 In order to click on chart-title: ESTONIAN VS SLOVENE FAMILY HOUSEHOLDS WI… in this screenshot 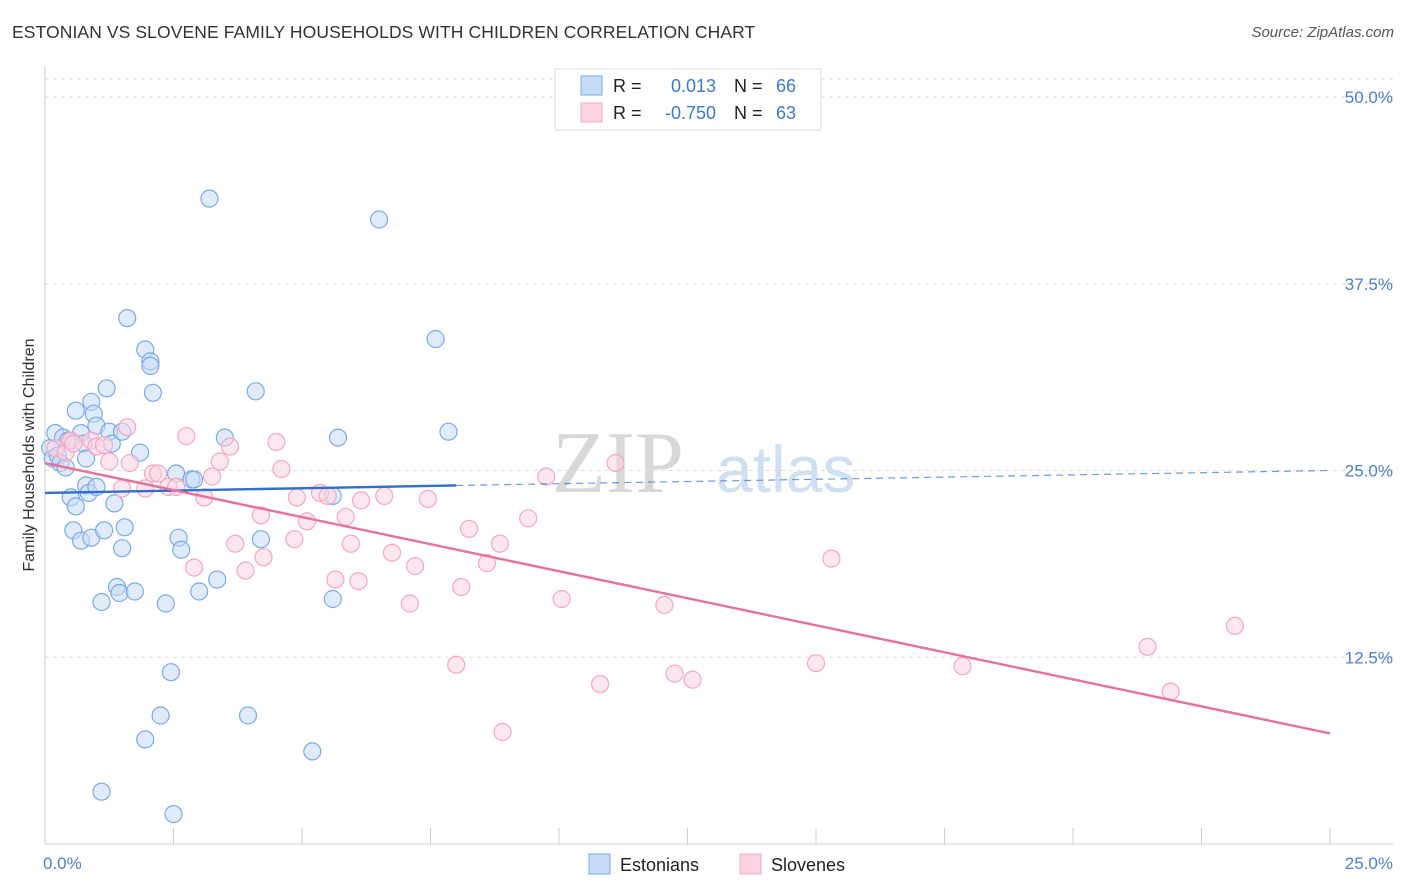, I will do `click(384, 32)`.